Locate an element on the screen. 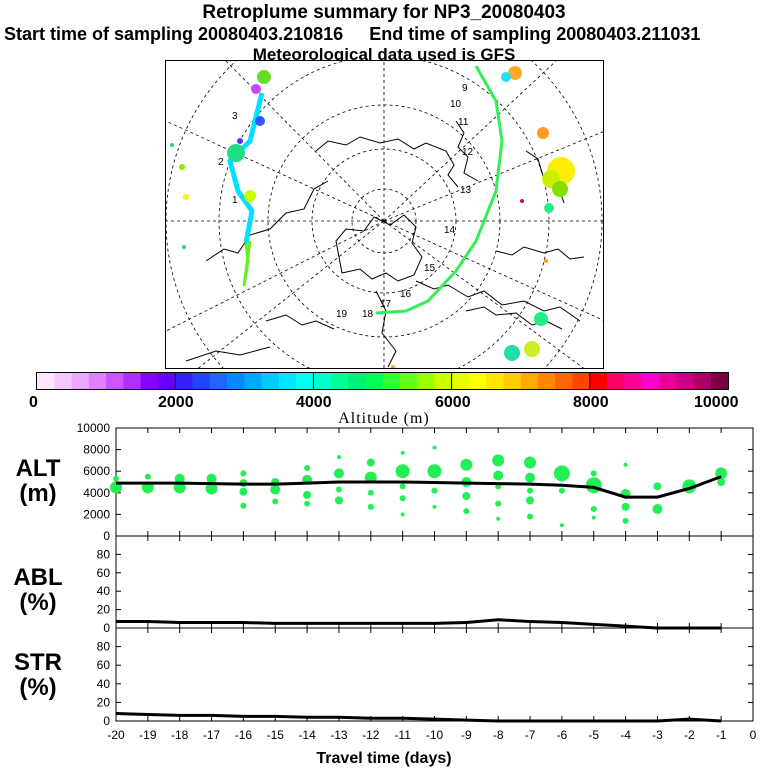 Image resolution: width=768 pixels, height=768 pixels. track-label: 15 is located at coordinates (430, 268).